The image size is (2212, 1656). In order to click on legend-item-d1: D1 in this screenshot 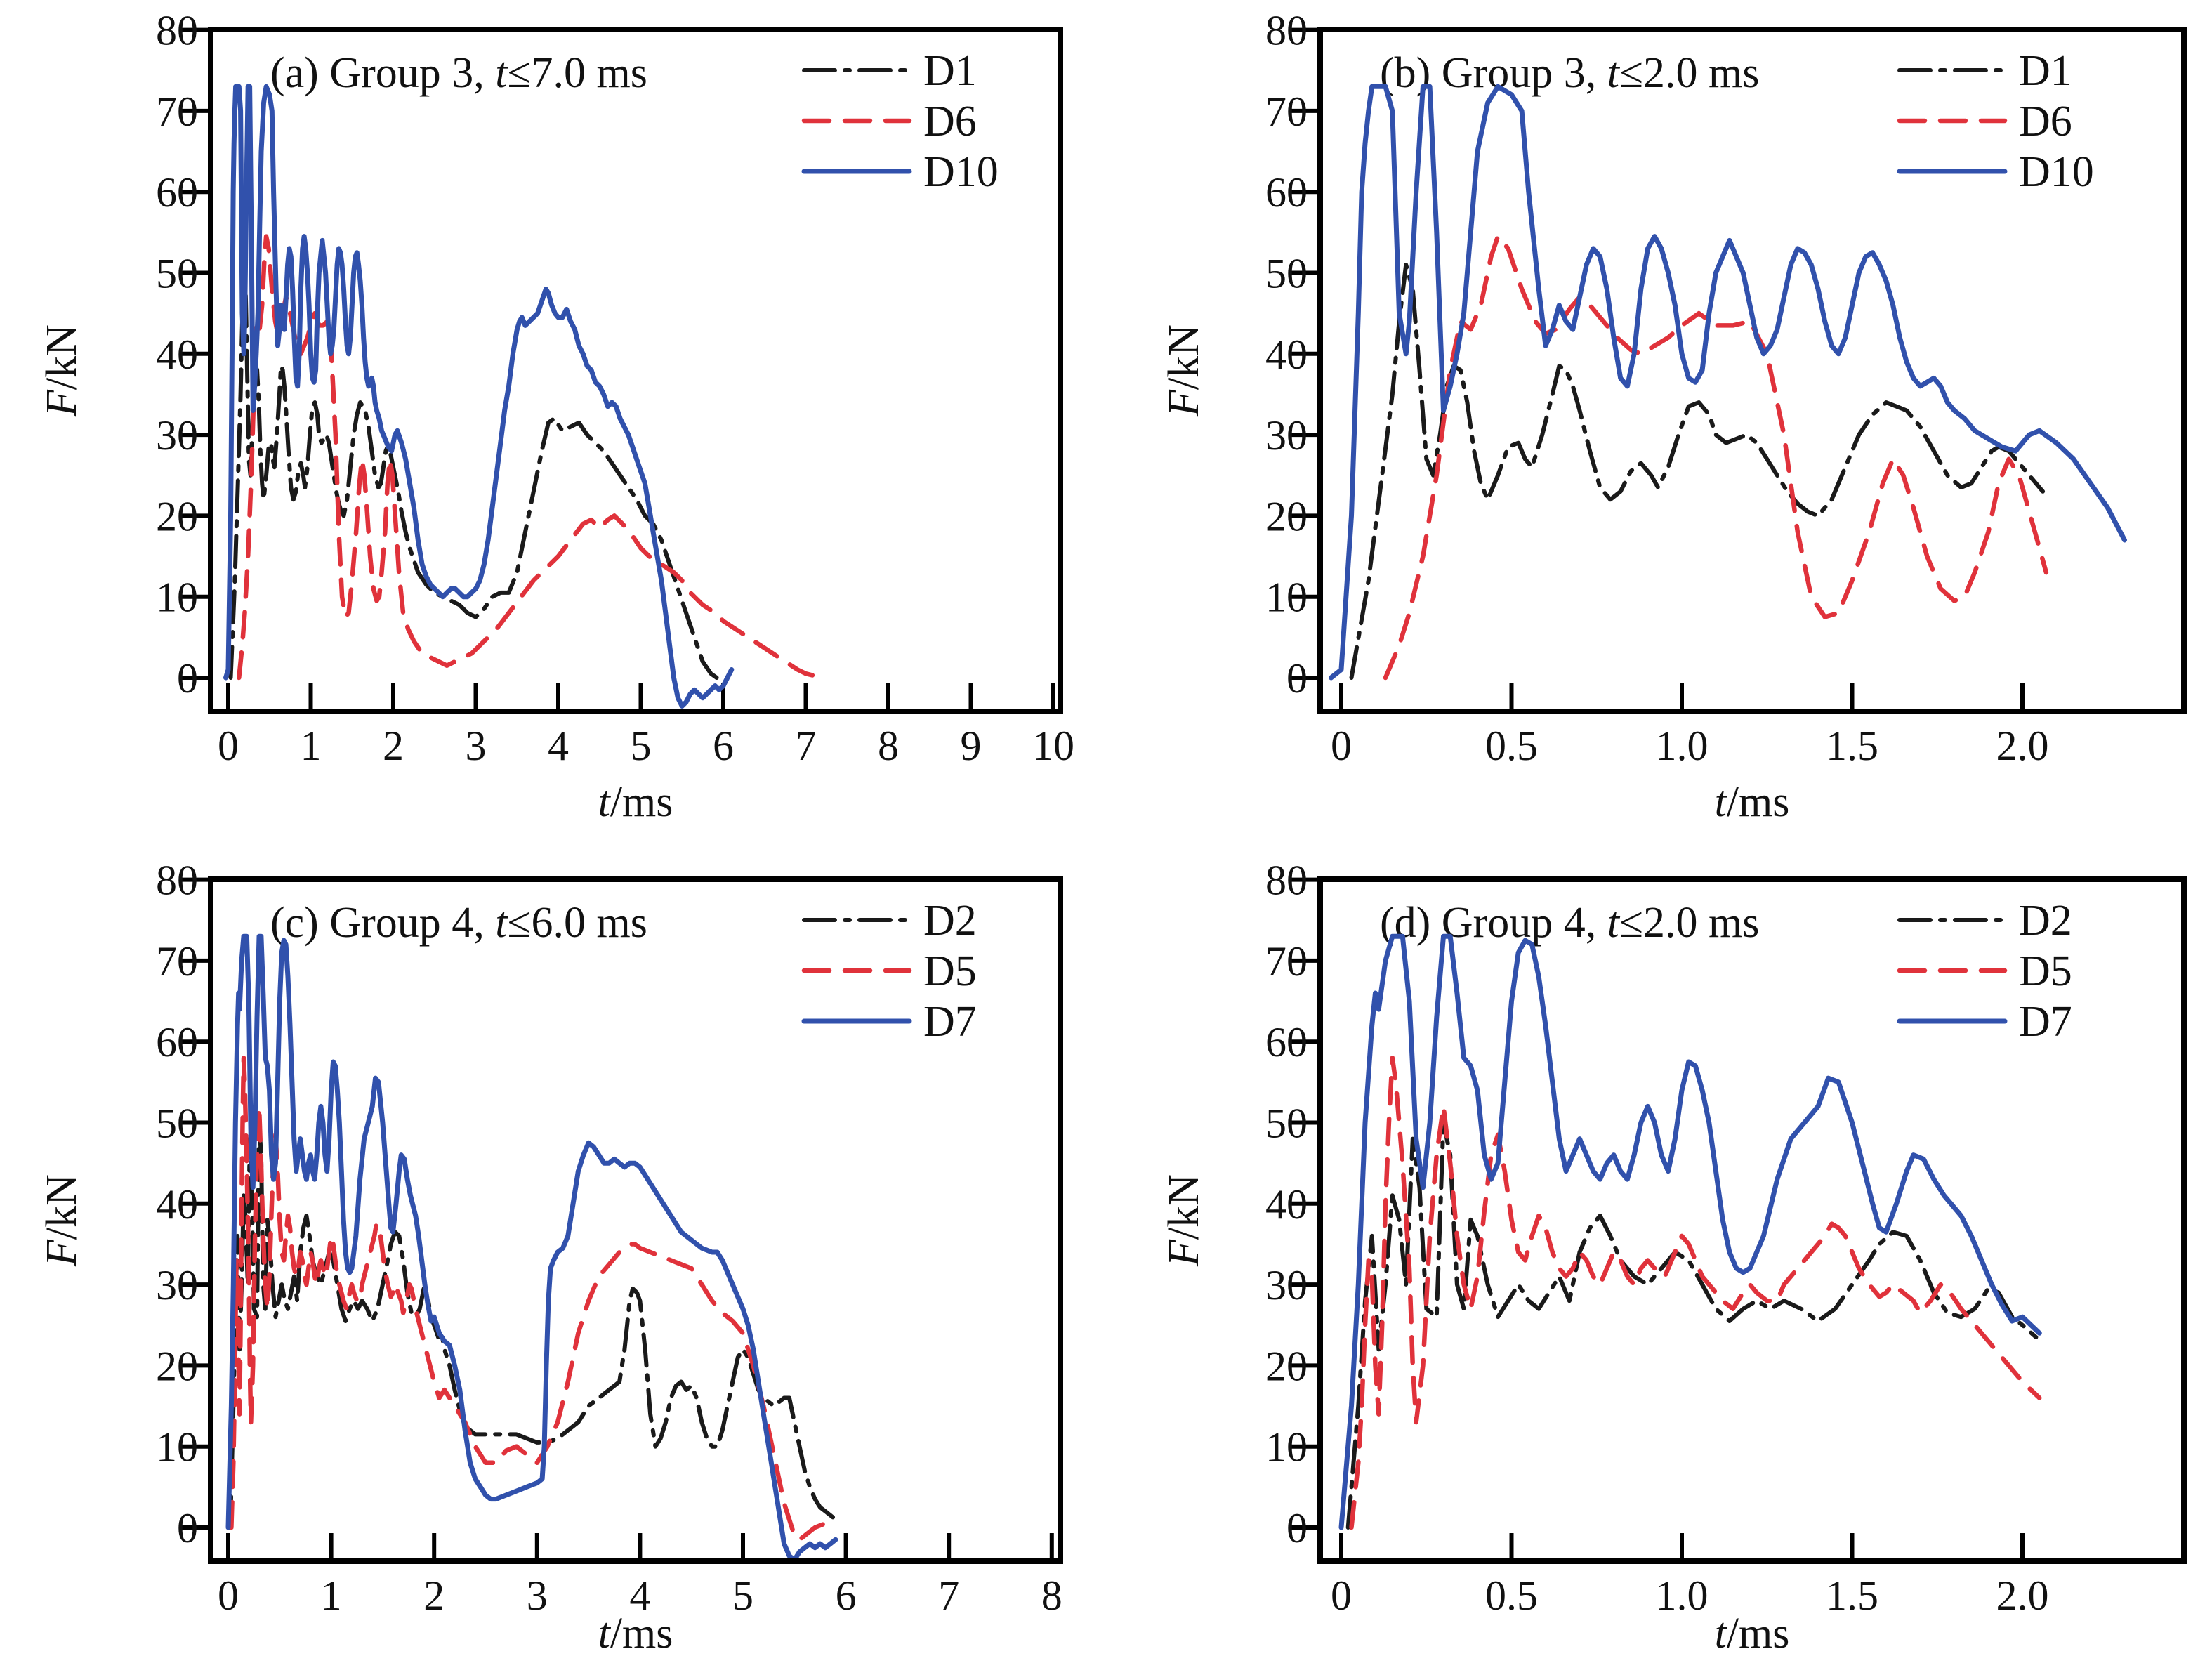, I will do `click(1984, 71)`.